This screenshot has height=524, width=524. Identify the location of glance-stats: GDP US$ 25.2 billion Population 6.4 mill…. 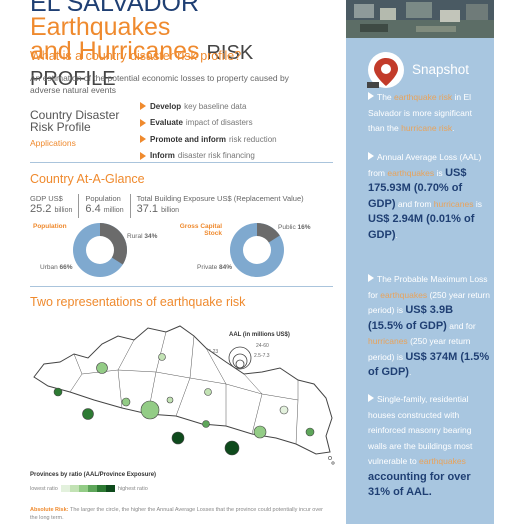
(173, 206).